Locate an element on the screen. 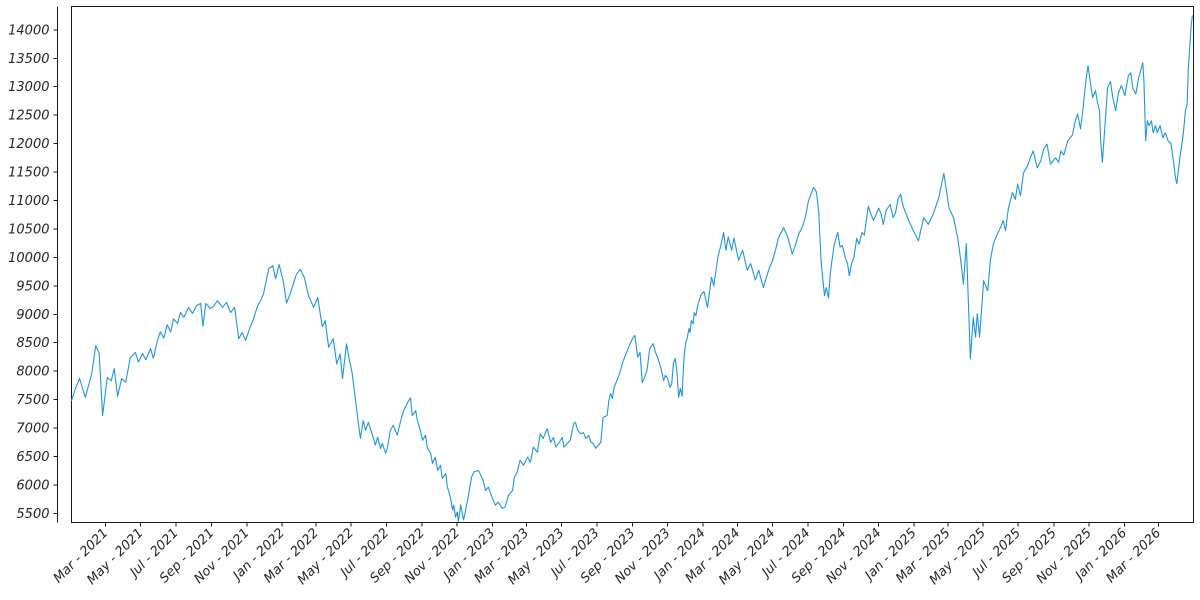 The height and width of the screenshot is (600, 1200). y-axis-tick-label: 10500 is located at coordinates (28, 229).